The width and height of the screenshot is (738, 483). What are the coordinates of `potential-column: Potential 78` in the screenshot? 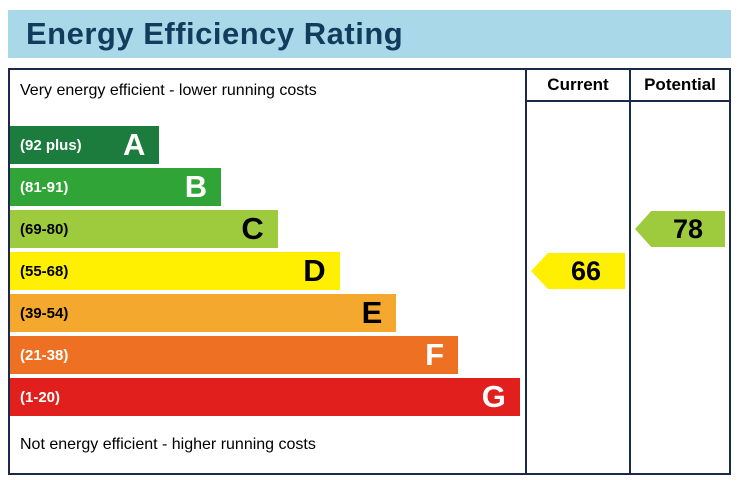 It's located at (679, 271).